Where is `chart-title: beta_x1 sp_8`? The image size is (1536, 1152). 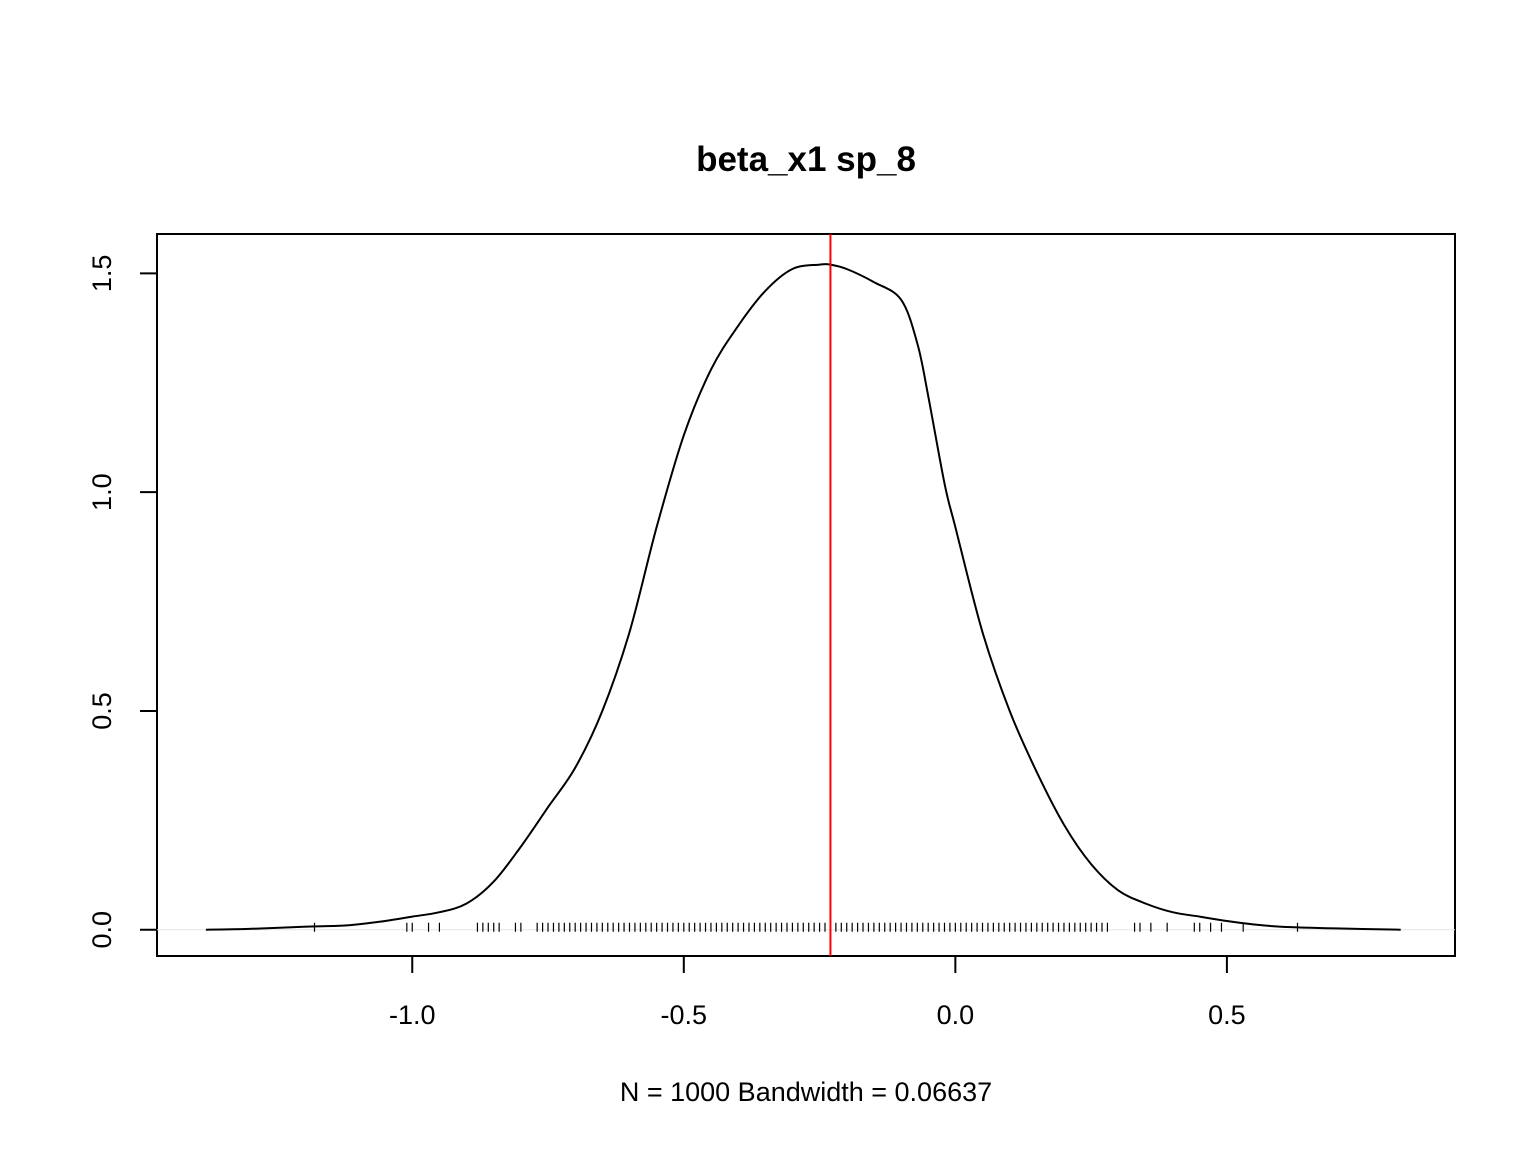
chart-title: beta_x1 sp_8 is located at coordinates (806, 159).